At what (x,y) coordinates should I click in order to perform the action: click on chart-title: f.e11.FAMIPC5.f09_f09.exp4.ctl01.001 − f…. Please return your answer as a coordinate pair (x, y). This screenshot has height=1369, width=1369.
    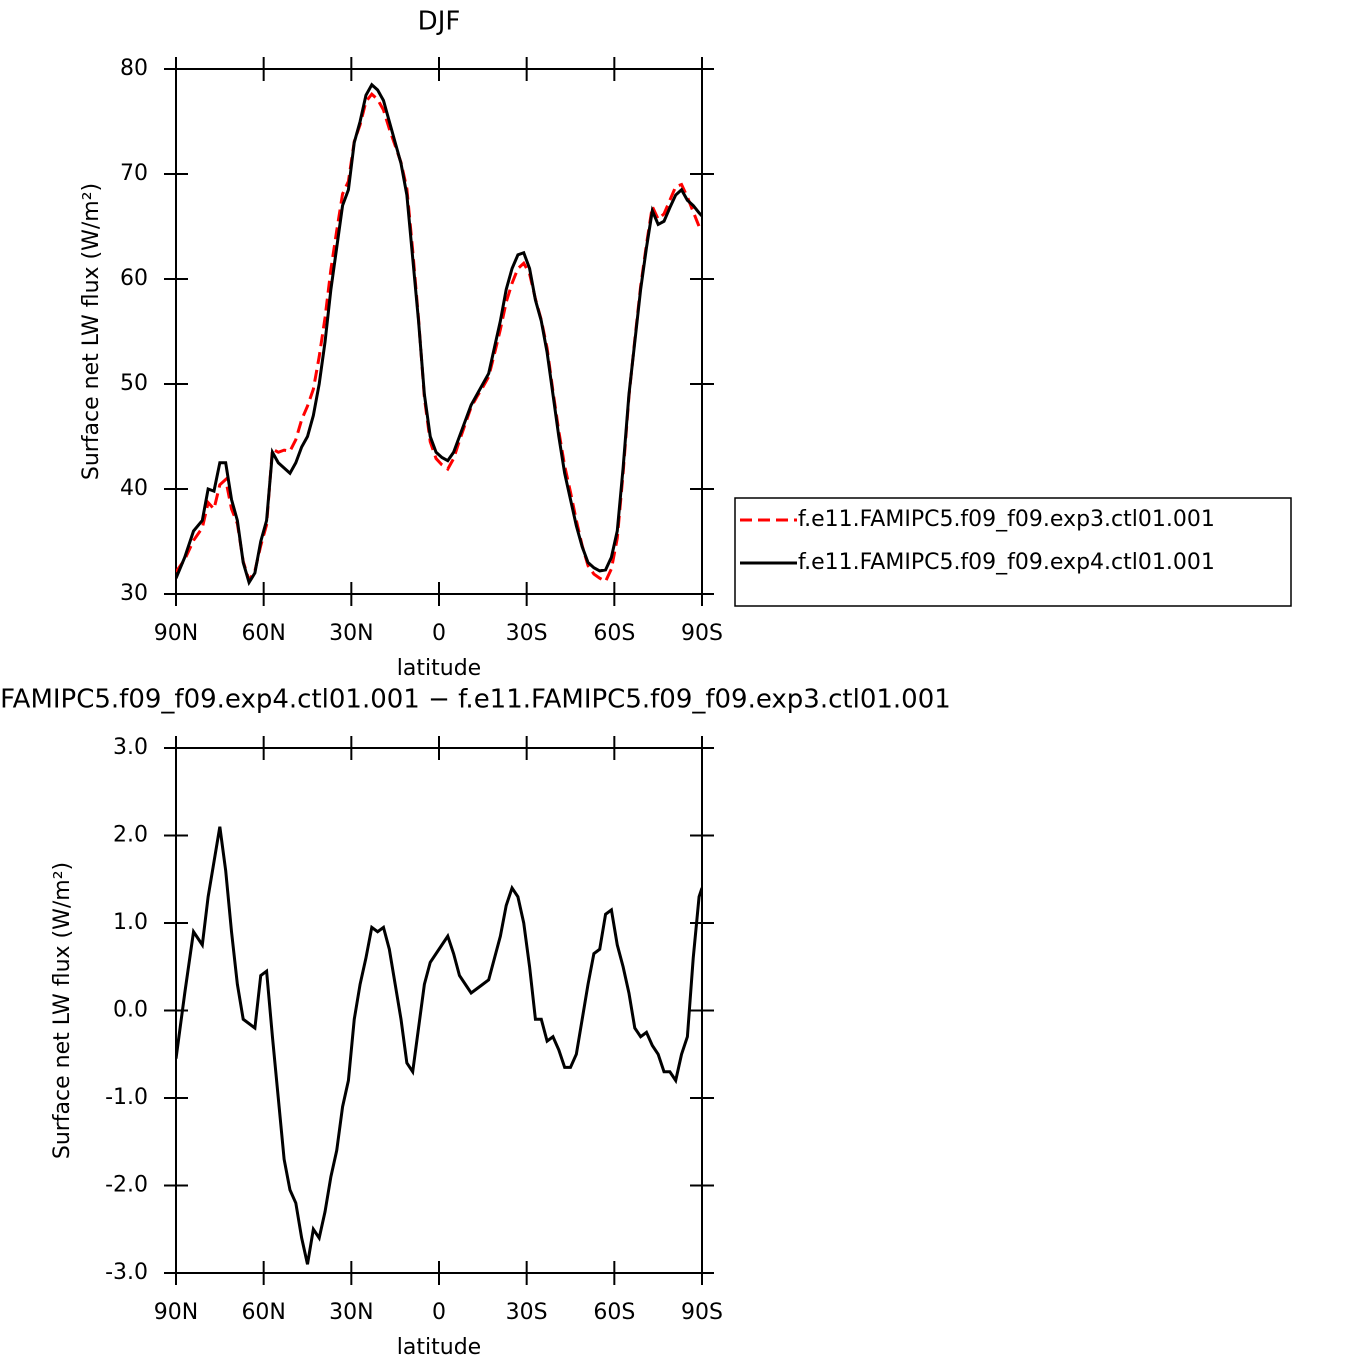
    Looking at the image, I should click on (475, 700).